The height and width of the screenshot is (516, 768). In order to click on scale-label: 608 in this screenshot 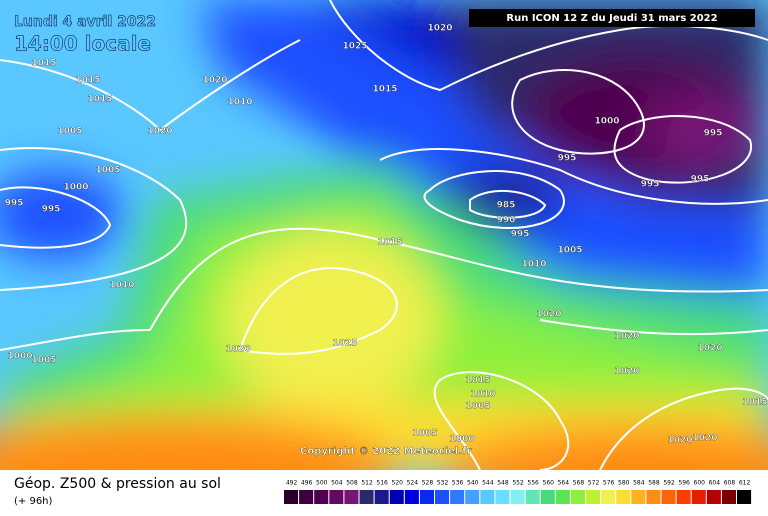, I will do `click(730, 483)`.